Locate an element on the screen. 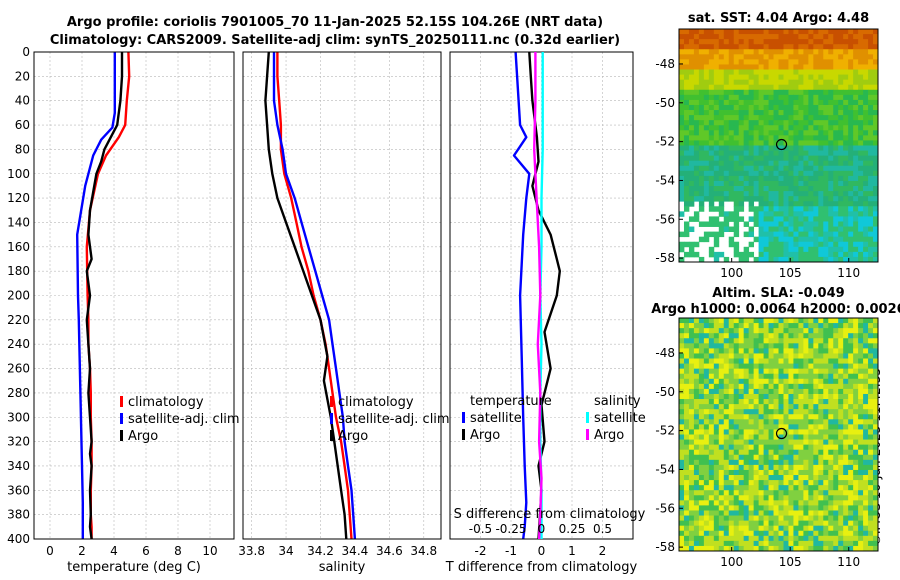 Image resolution: width=900 pixels, height=580 pixels. y-tick-label: 300 is located at coordinates (18, 417).